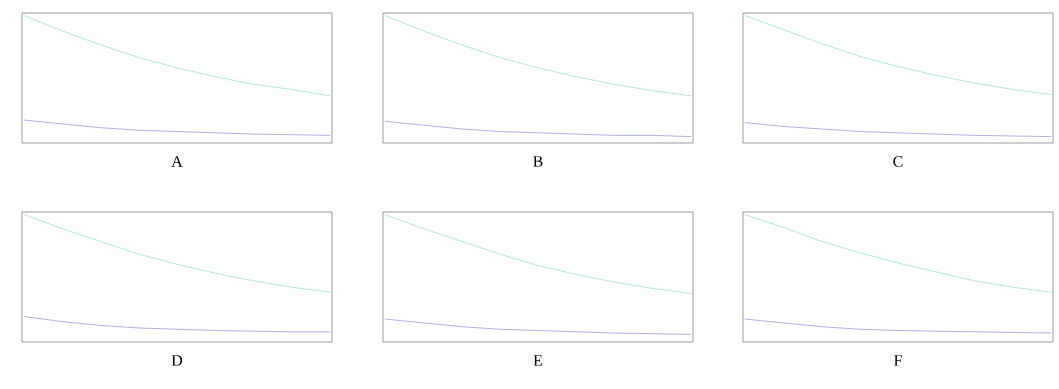 This screenshot has width=1059, height=389. Describe the element at coordinates (538, 161) in the screenshot. I see `text: B` at that location.